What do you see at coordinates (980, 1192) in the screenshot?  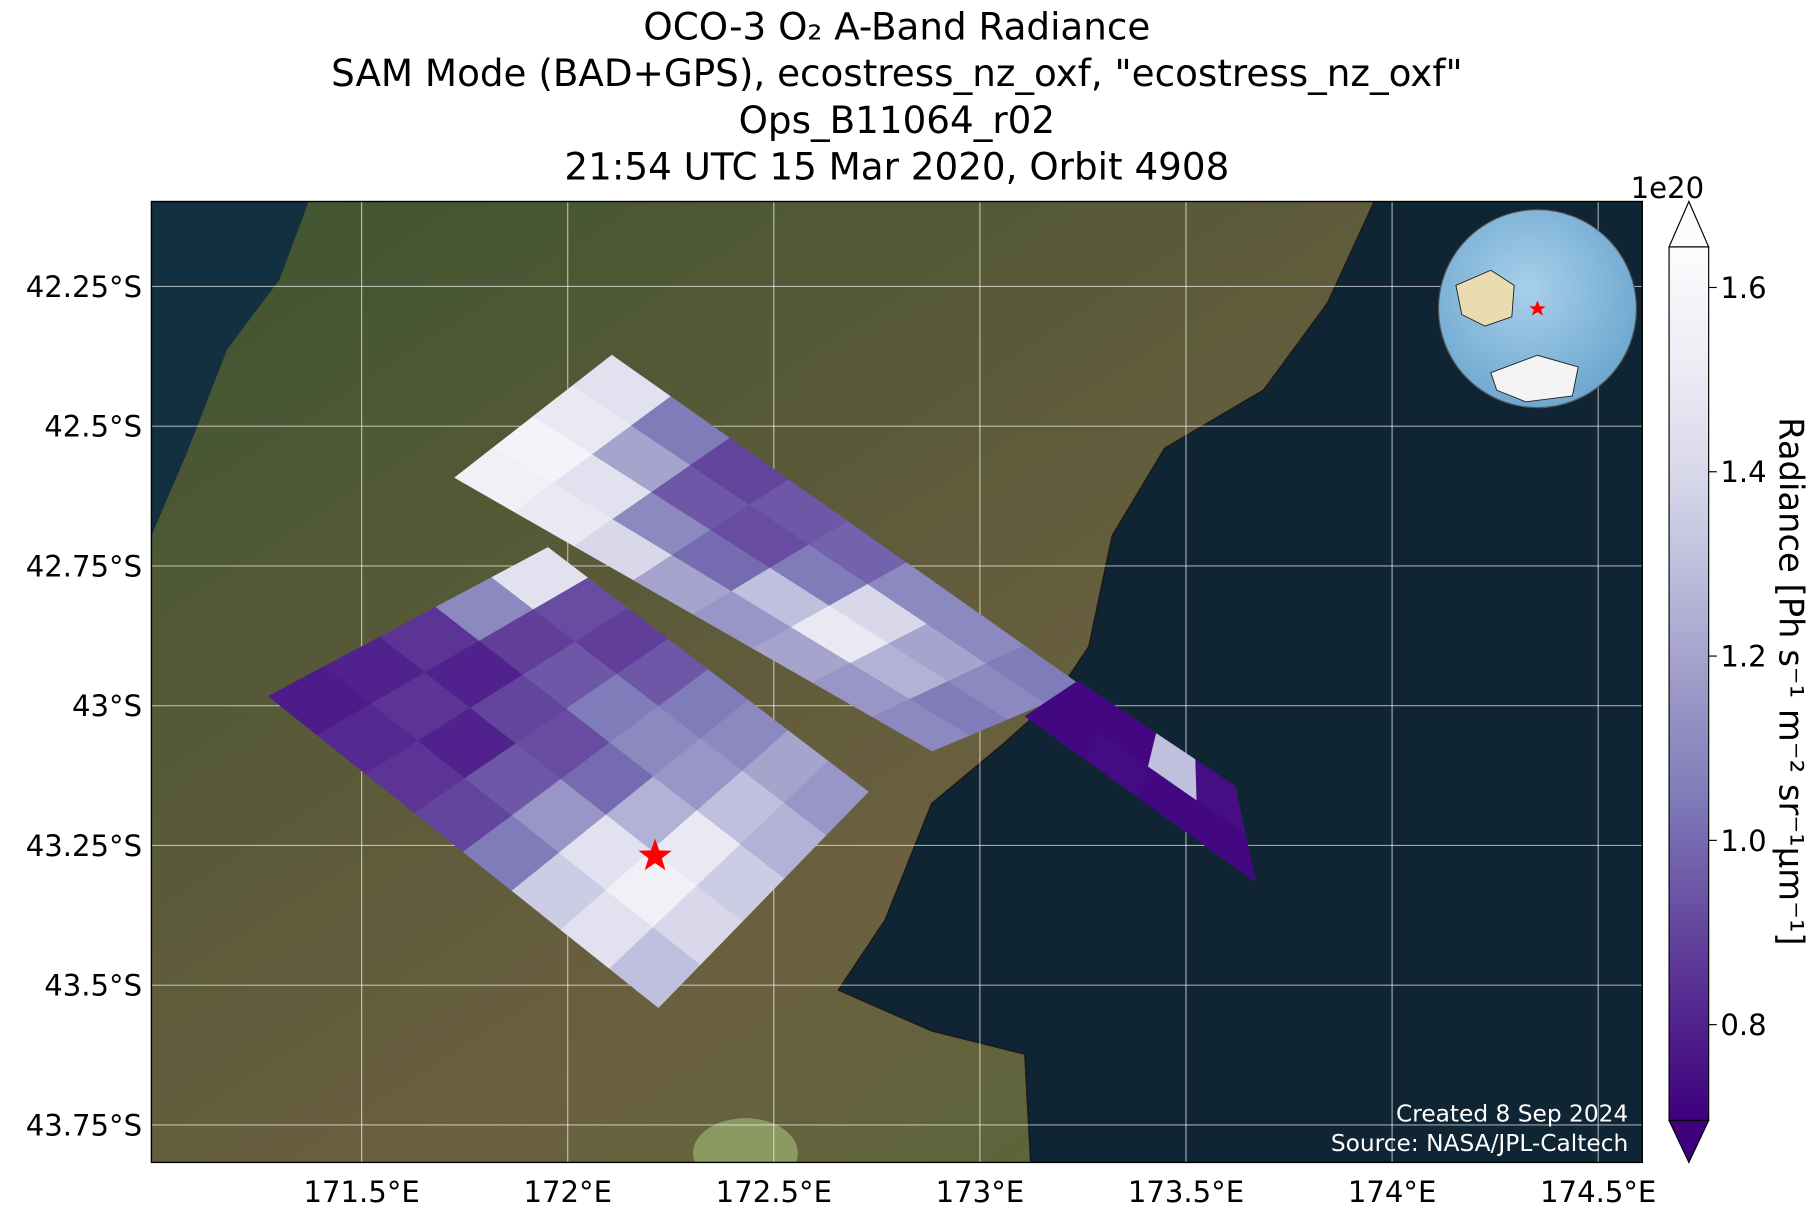 I see `x-tick-label: 173°E` at bounding box center [980, 1192].